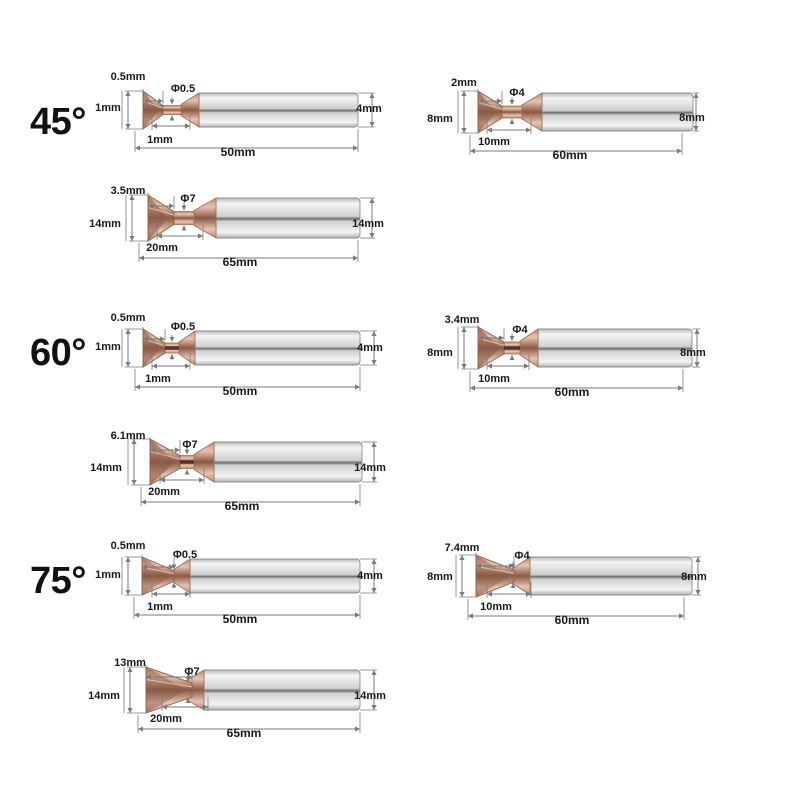 Image resolution: width=800 pixels, height=800 pixels. I want to click on dim-diameter-60-d05: Φ0.5, so click(183, 327).